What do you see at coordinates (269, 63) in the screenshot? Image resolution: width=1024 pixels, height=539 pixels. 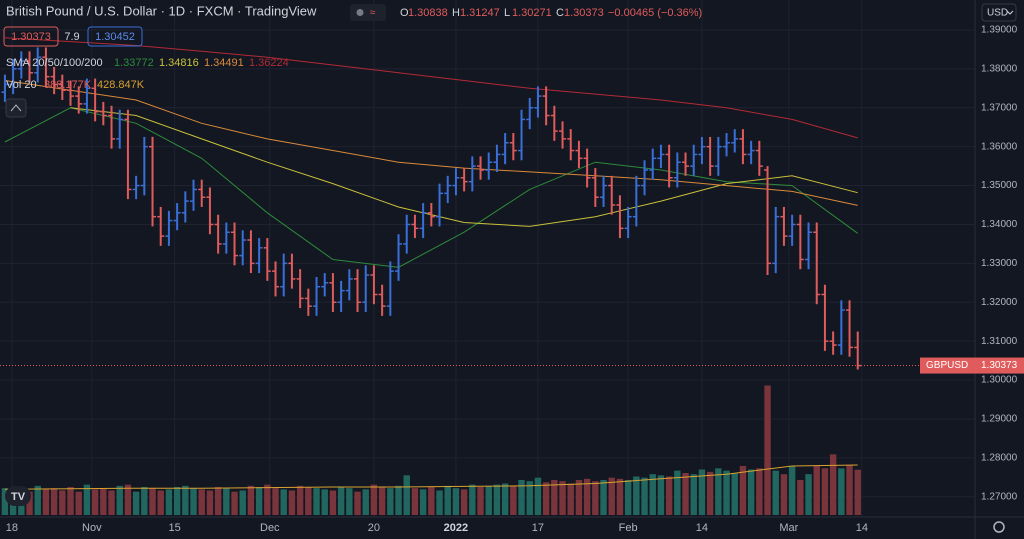 I see `sma-value: 1.36224` at bounding box center [269, 63].